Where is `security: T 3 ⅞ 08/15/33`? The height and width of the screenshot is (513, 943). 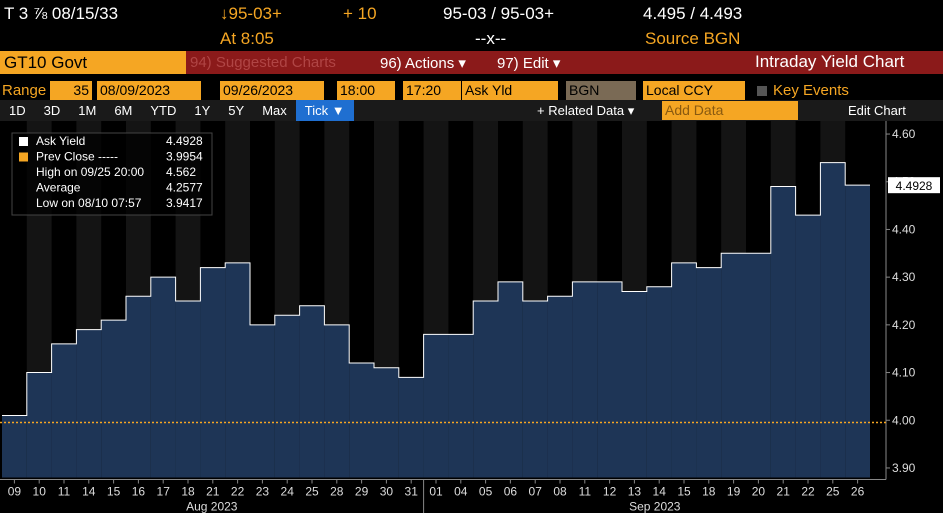
security: T 3 ⅞ 08/15/33 is located at coordinates (61, 13).